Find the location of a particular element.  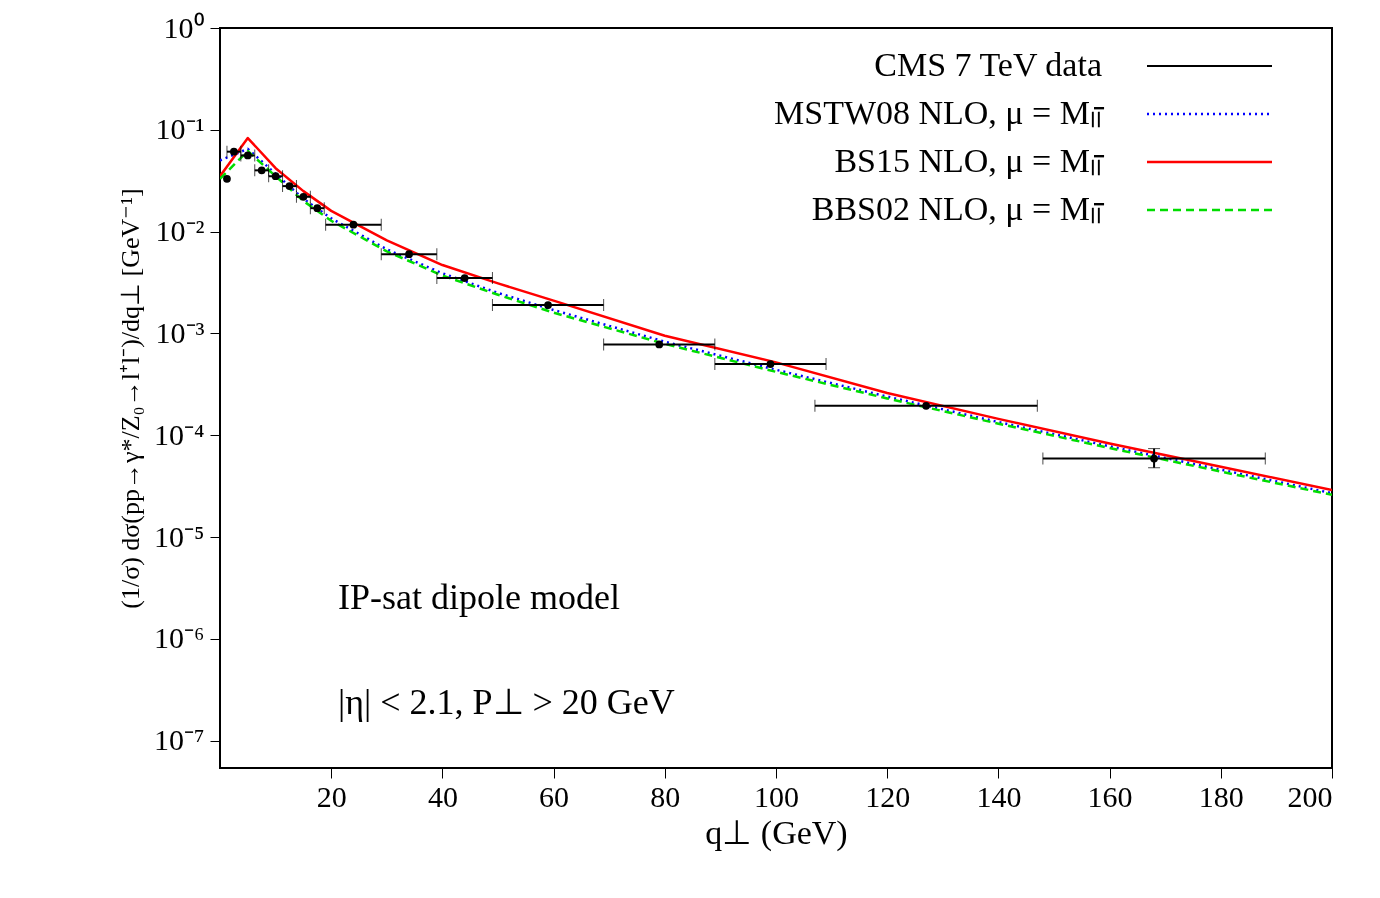

x-tick-label: 40 is located at coordinates (442, 796).